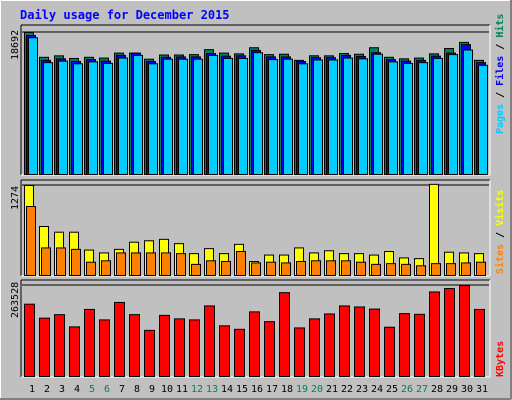 Image resolution: width=512 pixels, height=400 pixels. What do you see at coordinates (467, 389) in the screenshot?
I see `x-tick-label: 30` at bounding box center [467, 389].